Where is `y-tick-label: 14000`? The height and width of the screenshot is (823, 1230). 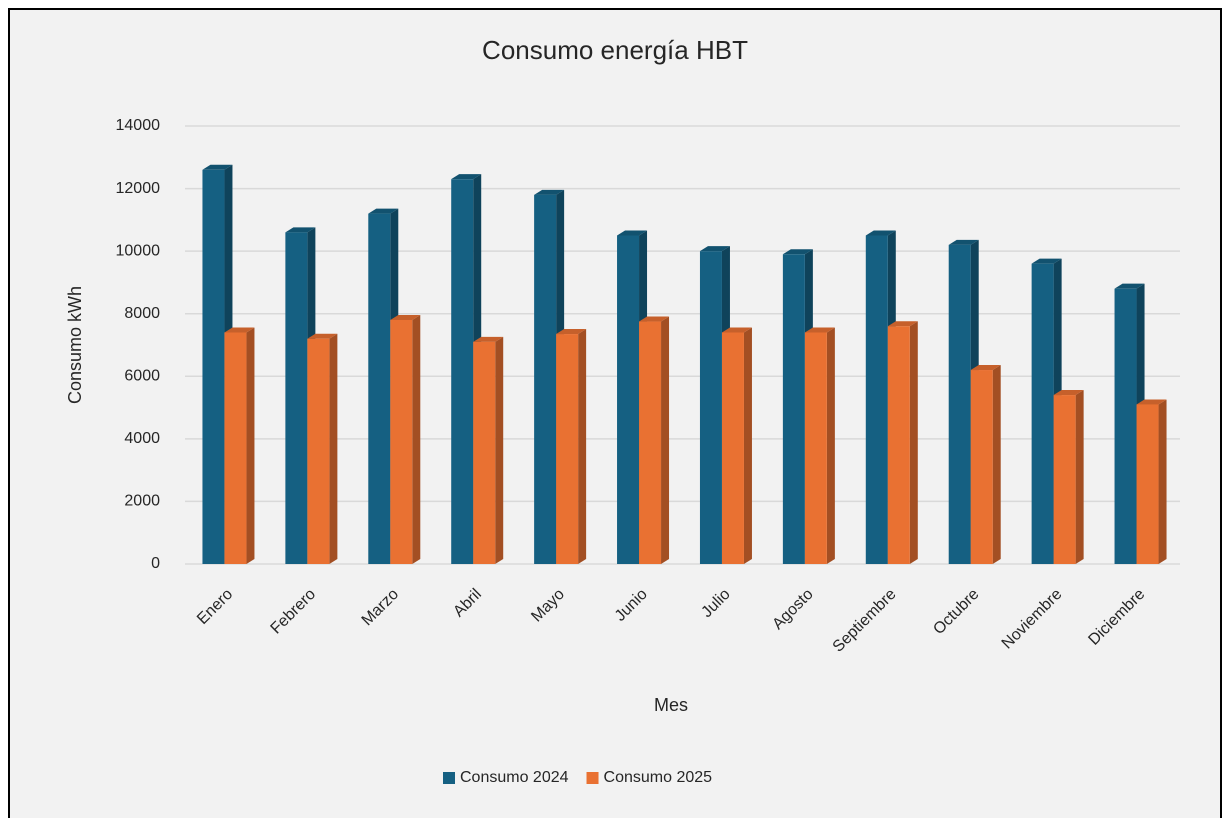
y-tick-label: 14000 is located at coordinates (138, 125).